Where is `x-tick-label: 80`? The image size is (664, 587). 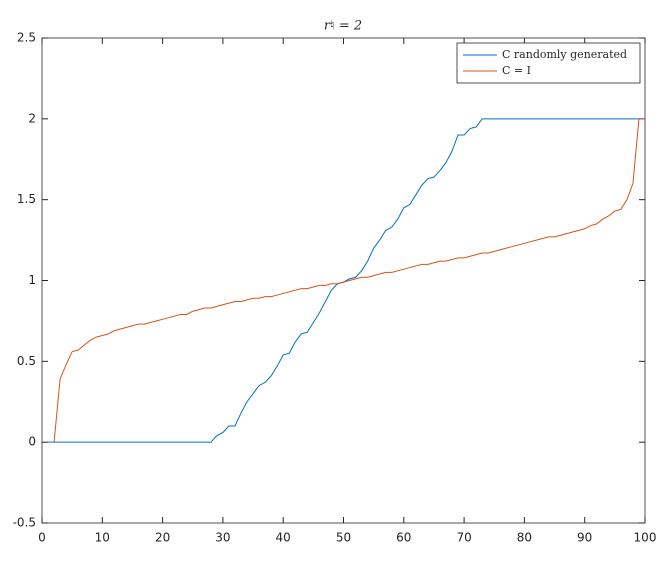 x-tick-label: 80 is located at coordinates (524, 538).